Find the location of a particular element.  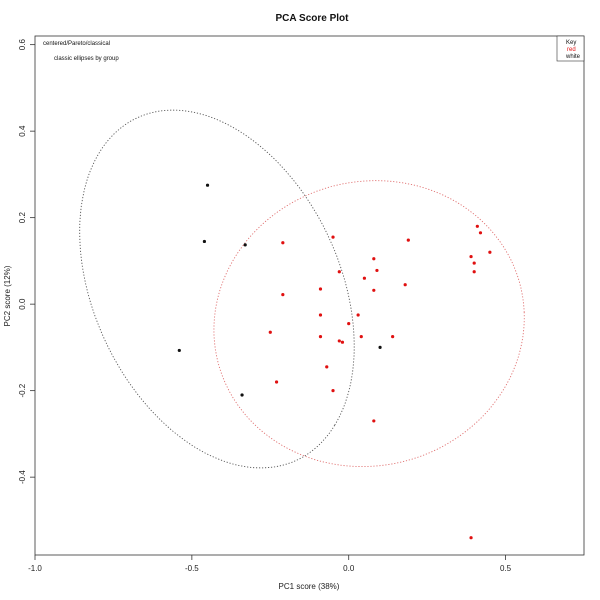

legend-box is located at coordinates (570, 48).